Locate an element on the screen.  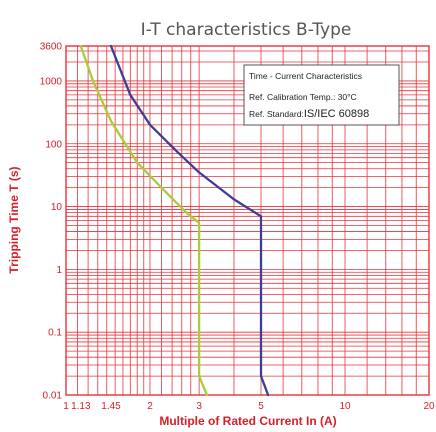
y-tick-label: 0.1 is located at coordinates (55, 333).